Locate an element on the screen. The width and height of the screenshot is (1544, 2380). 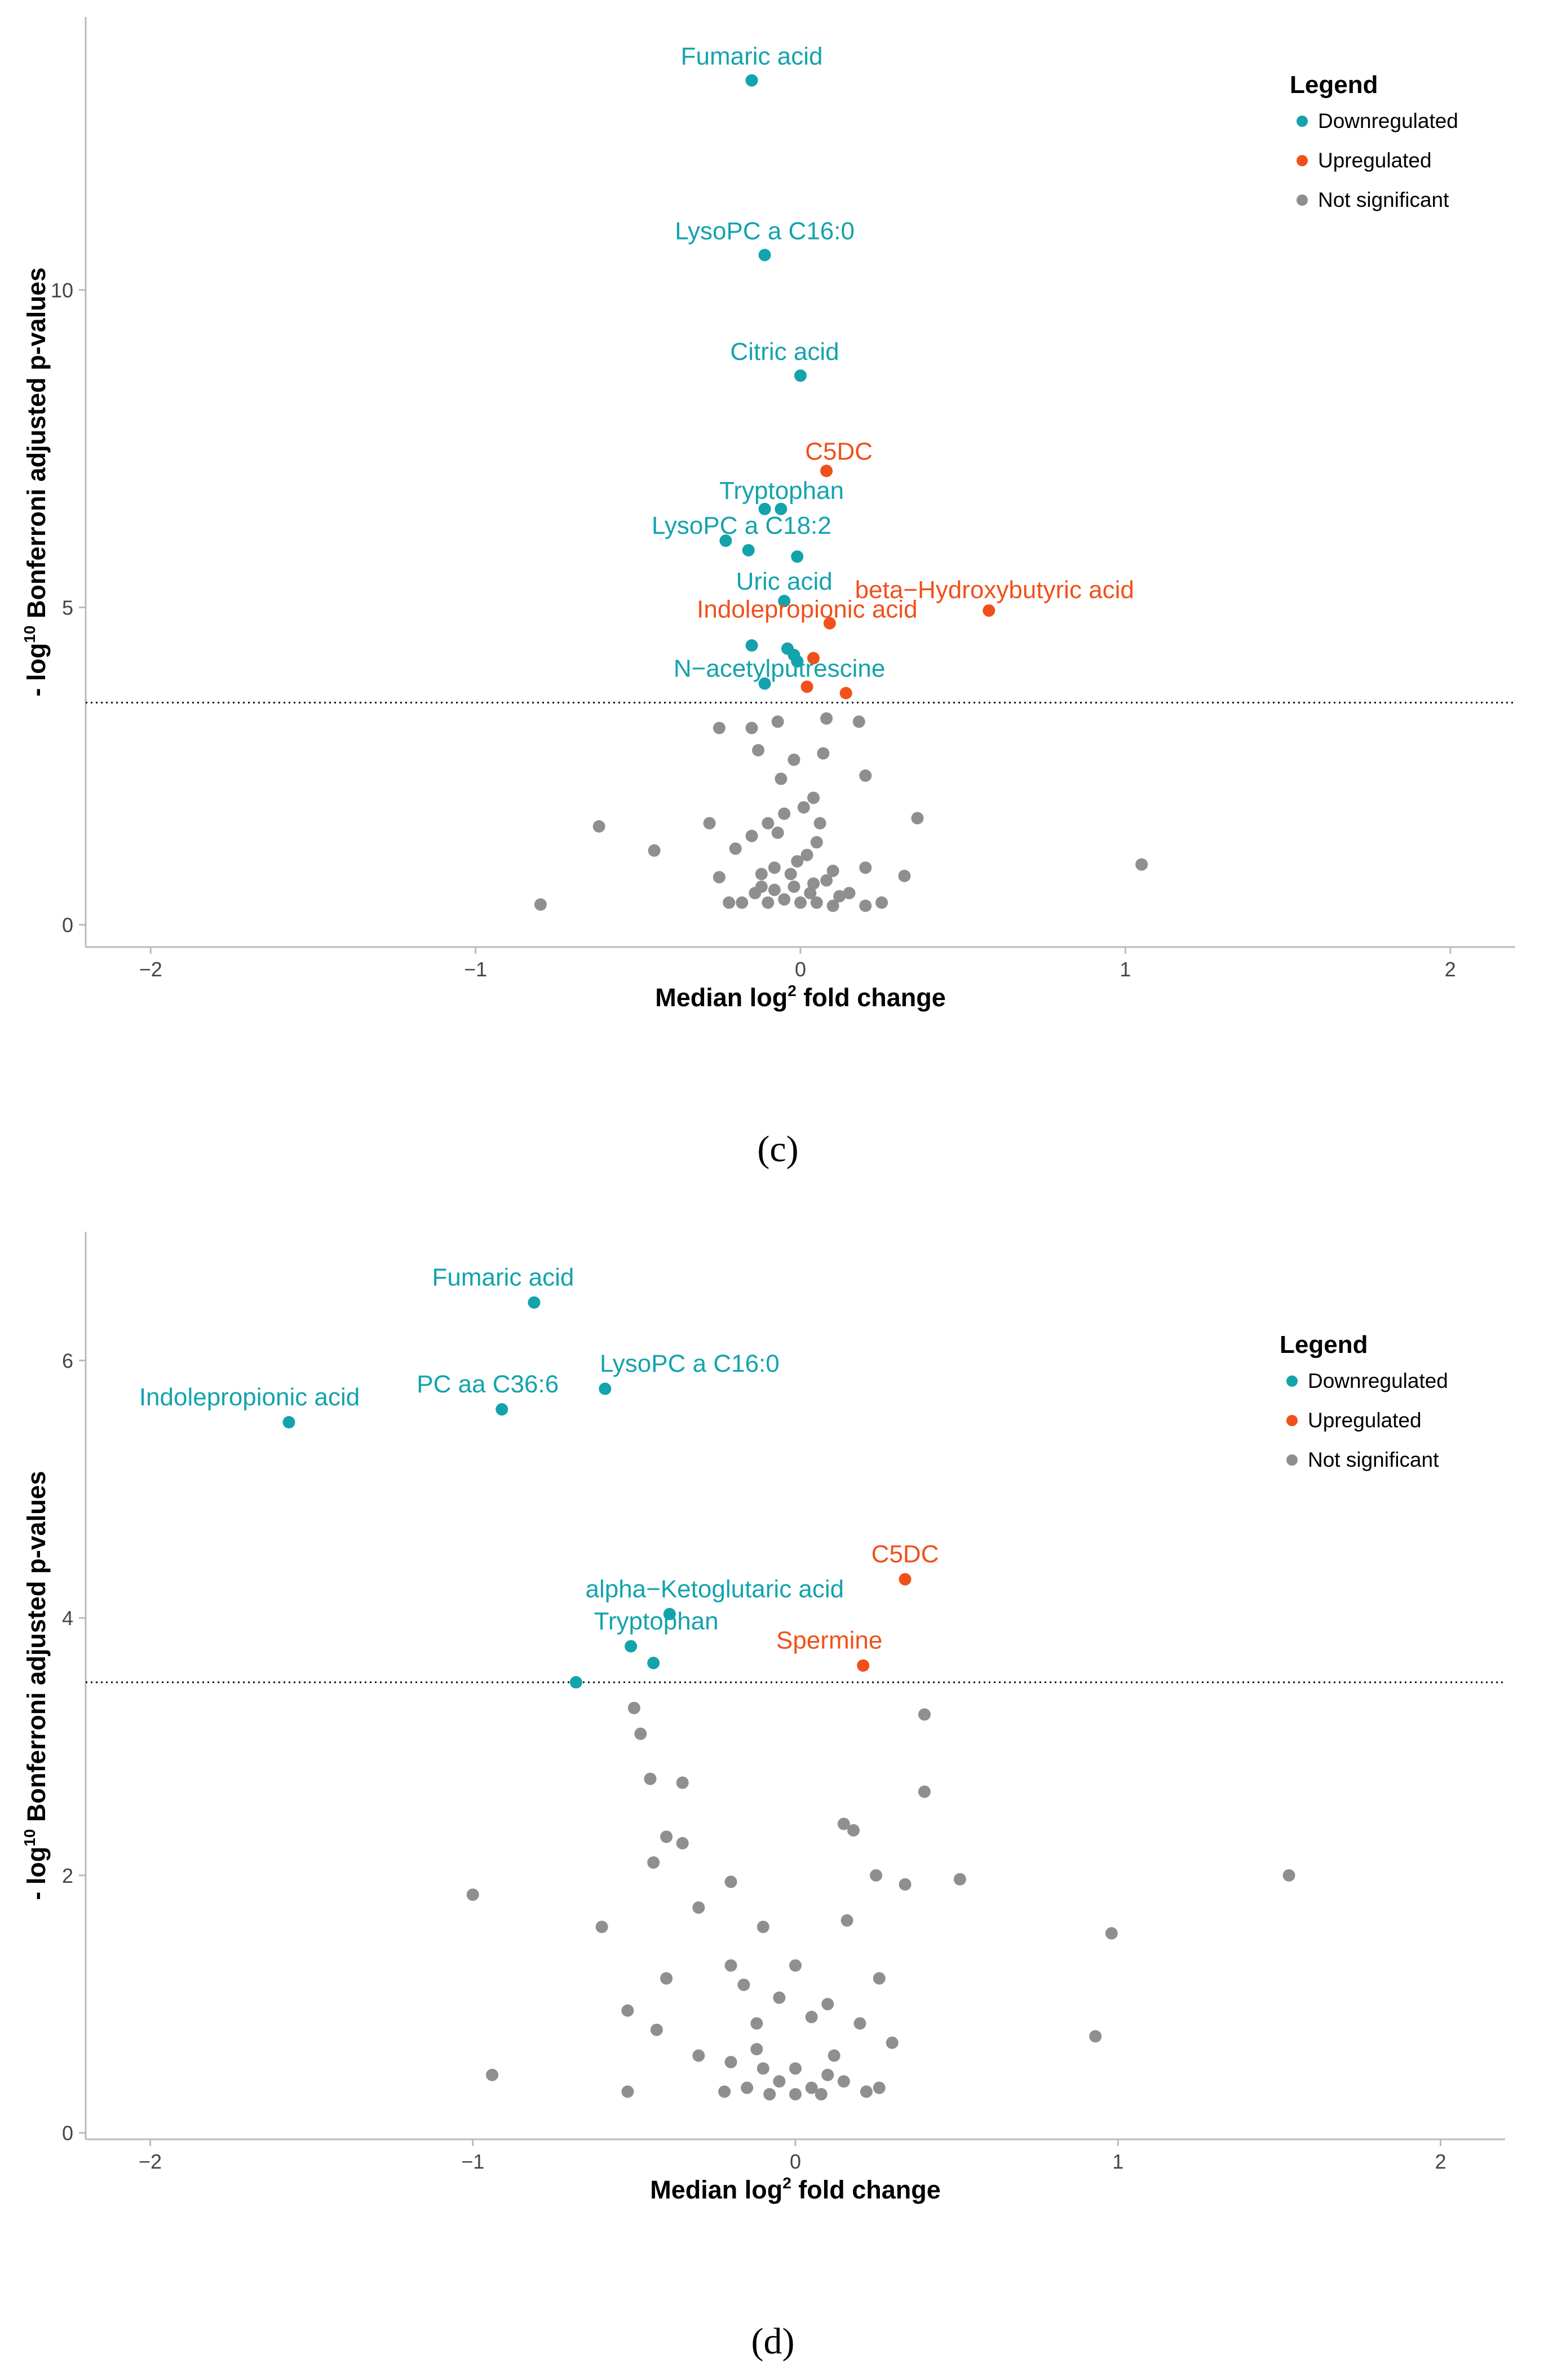
point-label: alpha−Ketoglutaric acid is located at coordinates (714, 1589).